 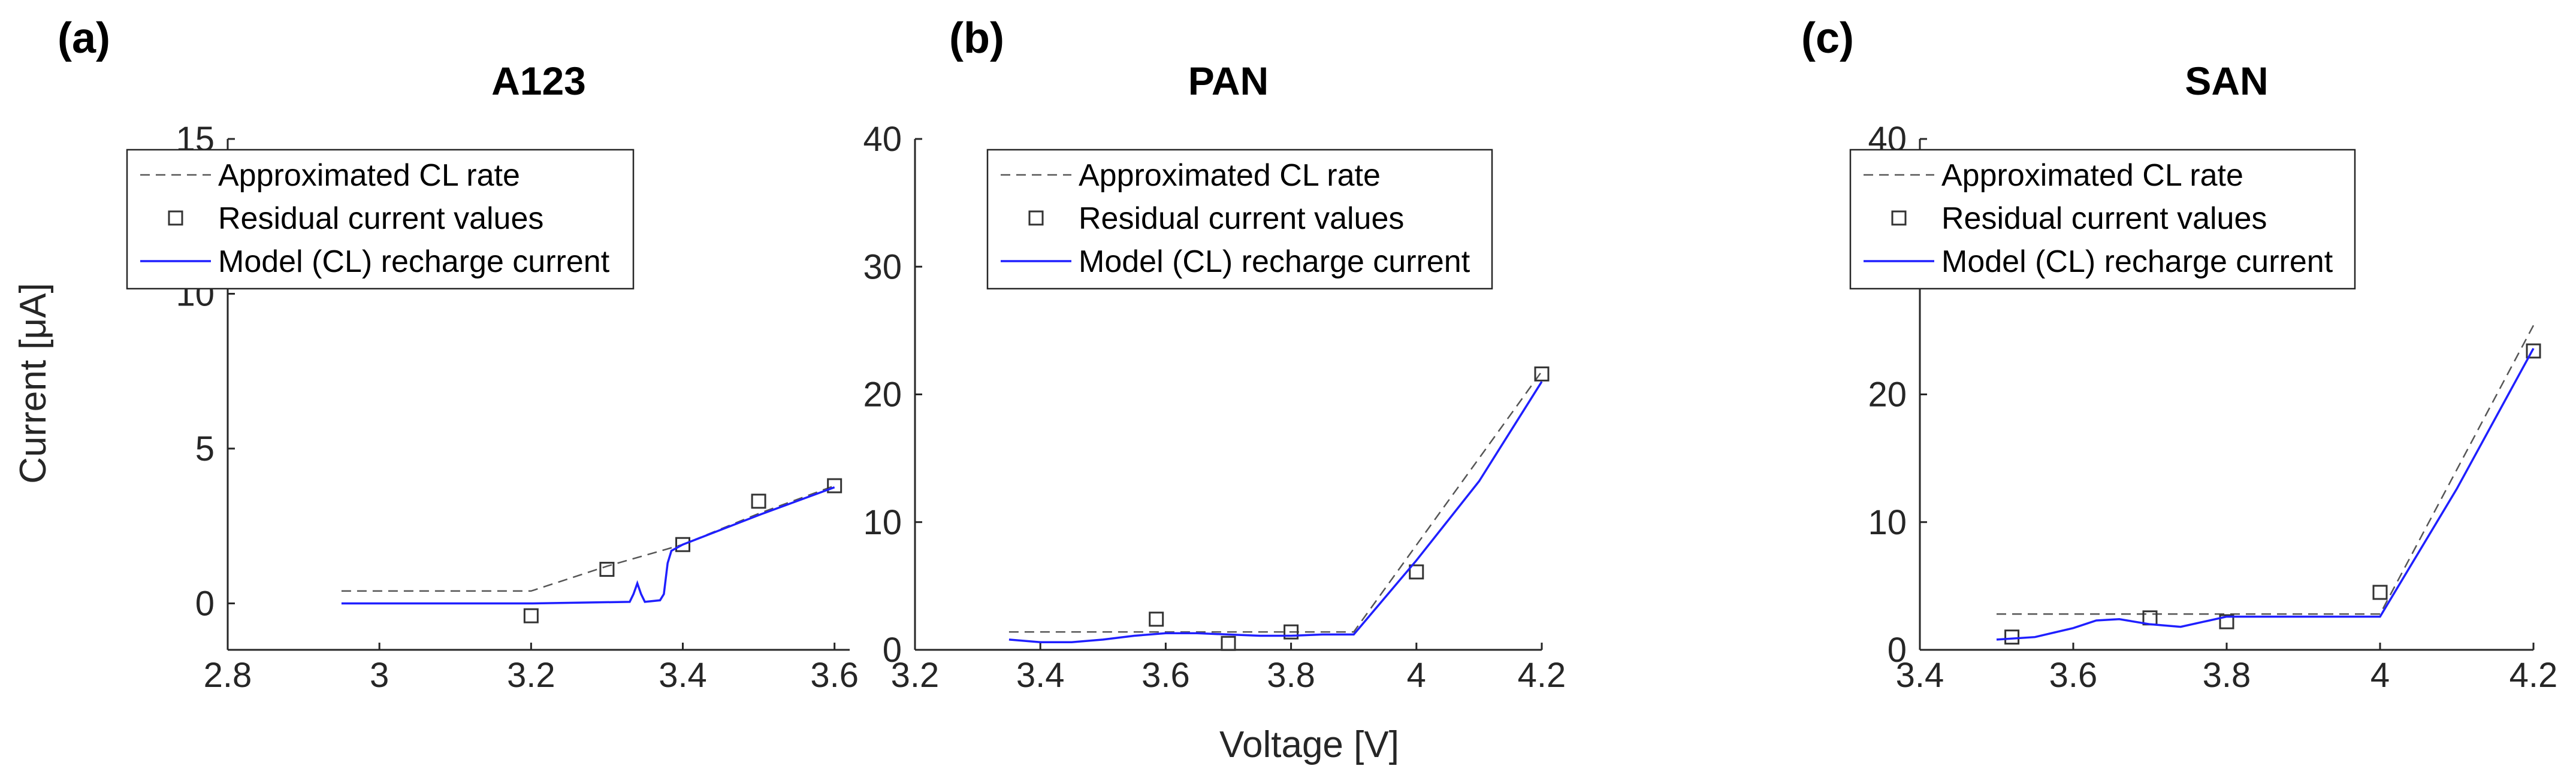 What do you see at coordinates (1309, 744) in the screenshot?
I see `x-axis-title: Voltage [V]` at bounding box center [1309, 744].